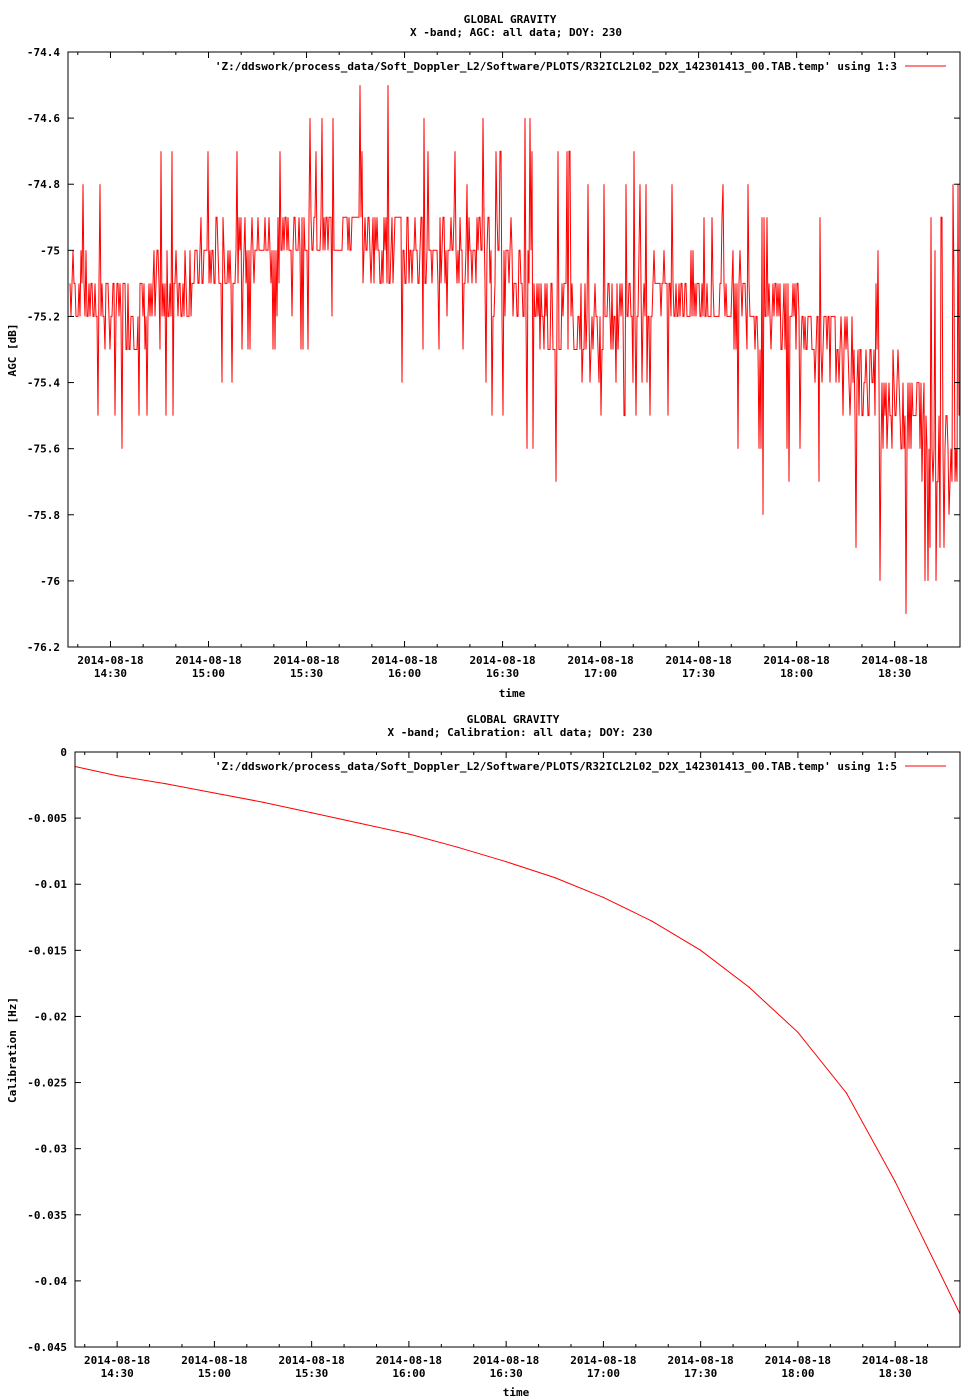 Image resolution: width=980 pixels, height=1400 pixels. I want to click on calibration-xtick-label: 16:00, so click(408, 1373).